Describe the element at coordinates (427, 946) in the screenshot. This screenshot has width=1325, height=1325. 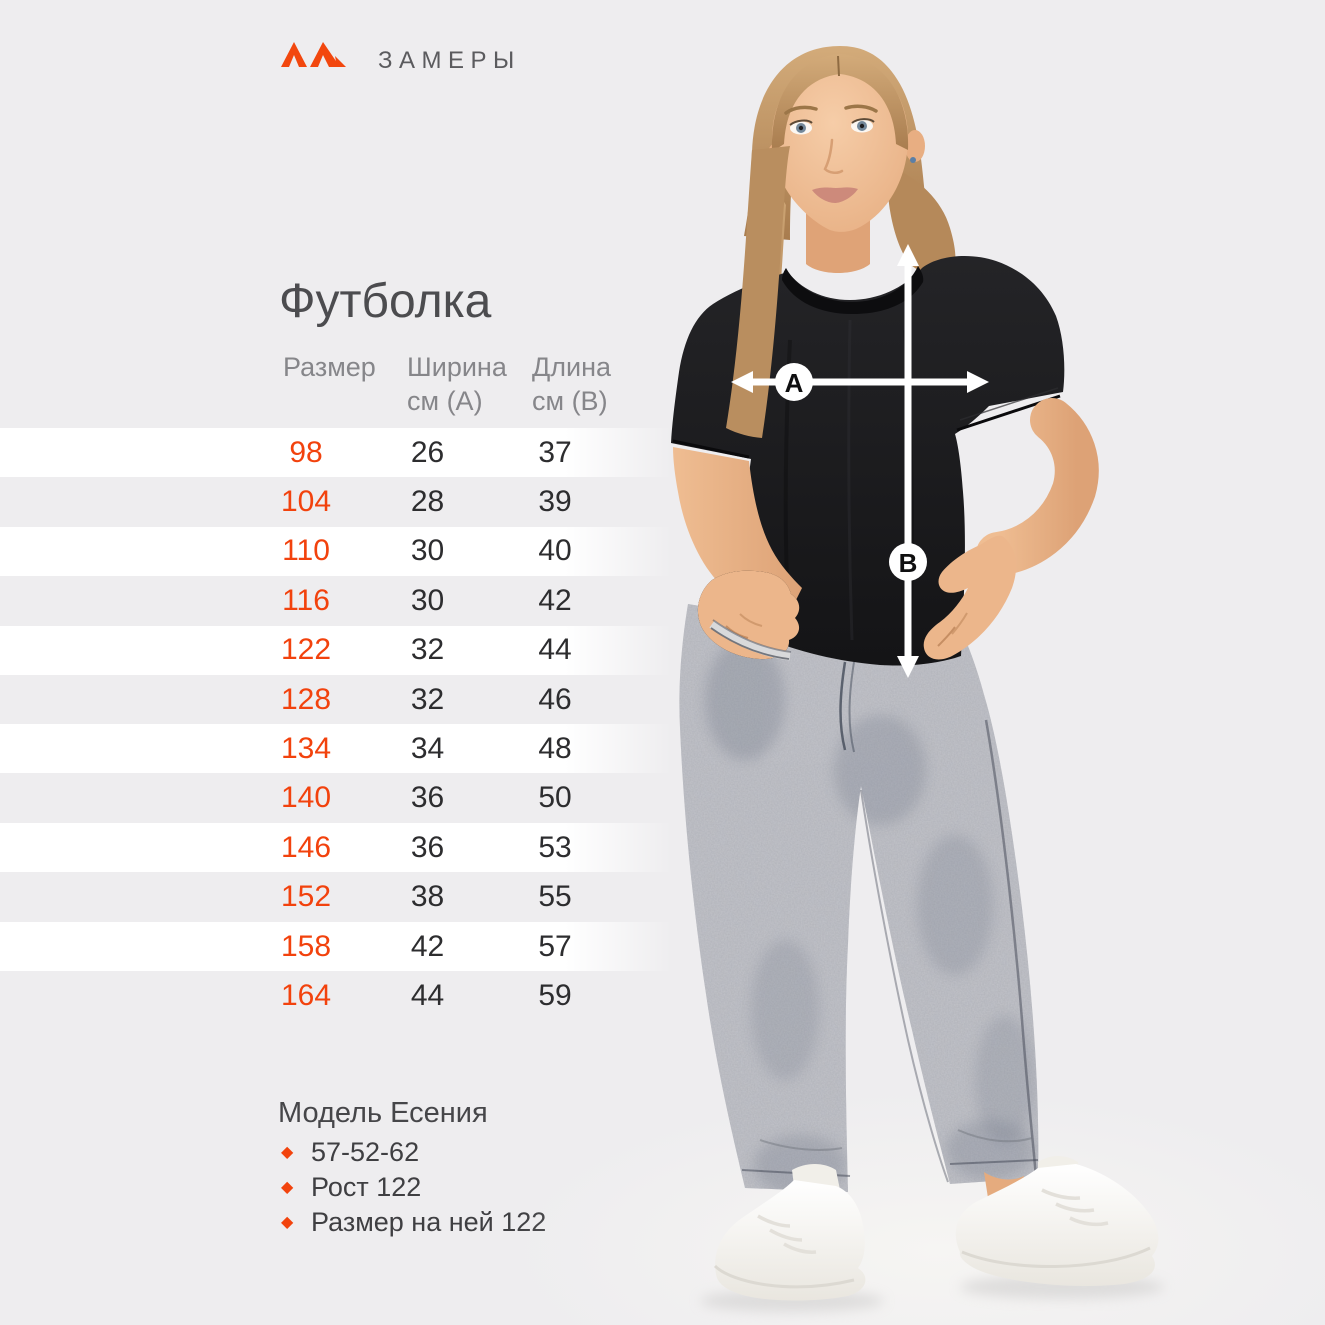
I see `width-cell: 42` at that location.